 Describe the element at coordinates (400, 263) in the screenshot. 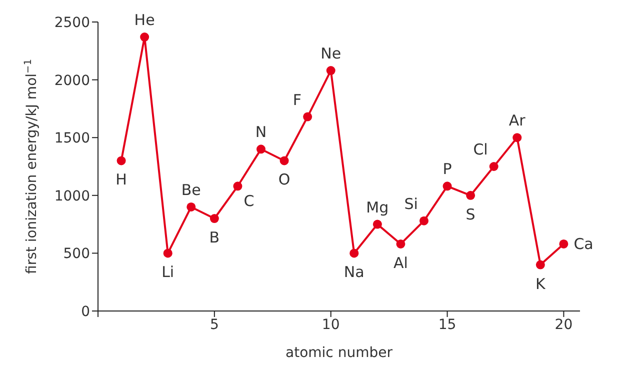

I see `annotation: Al` at that location.